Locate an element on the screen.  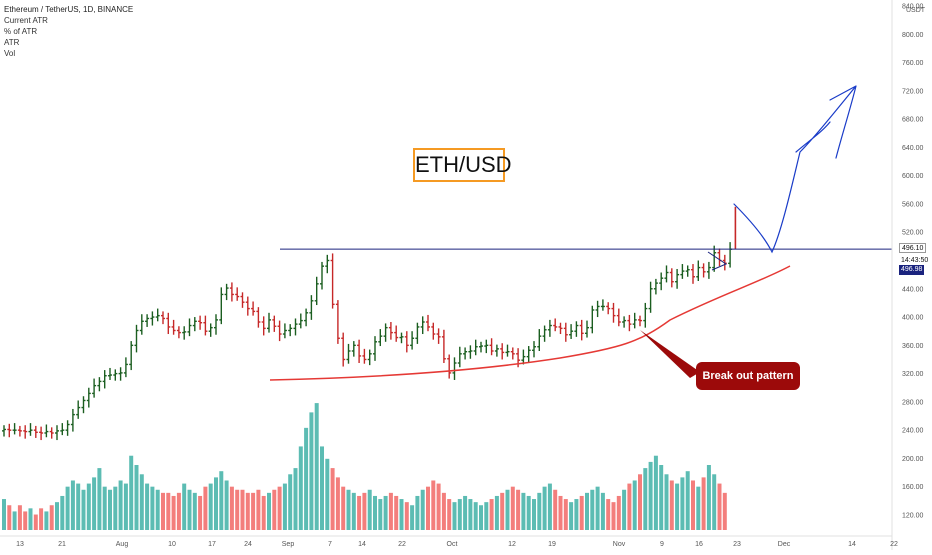
y-tick-label: 800.00 is located at coordinates (913, 35).